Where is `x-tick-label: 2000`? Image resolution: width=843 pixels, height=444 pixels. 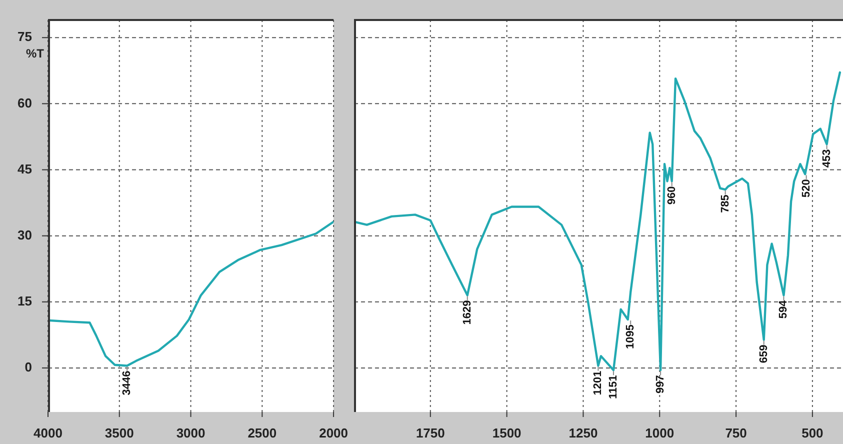 x-tick-label: 2000 is located at coordinates (333, 432).